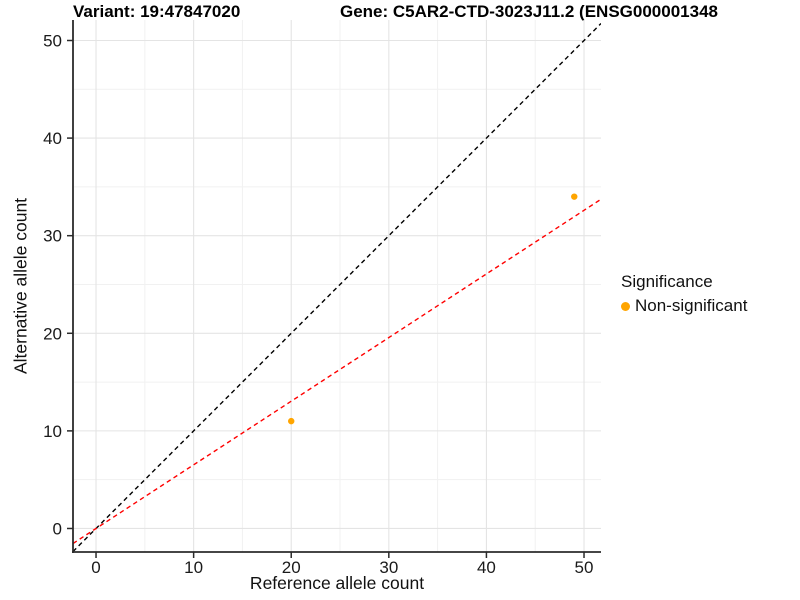 This screenshot has height=600, width=800. Describe the element at coordinates (486, 567) in the screenshot. I see `x-tick-label: 40` at that location.